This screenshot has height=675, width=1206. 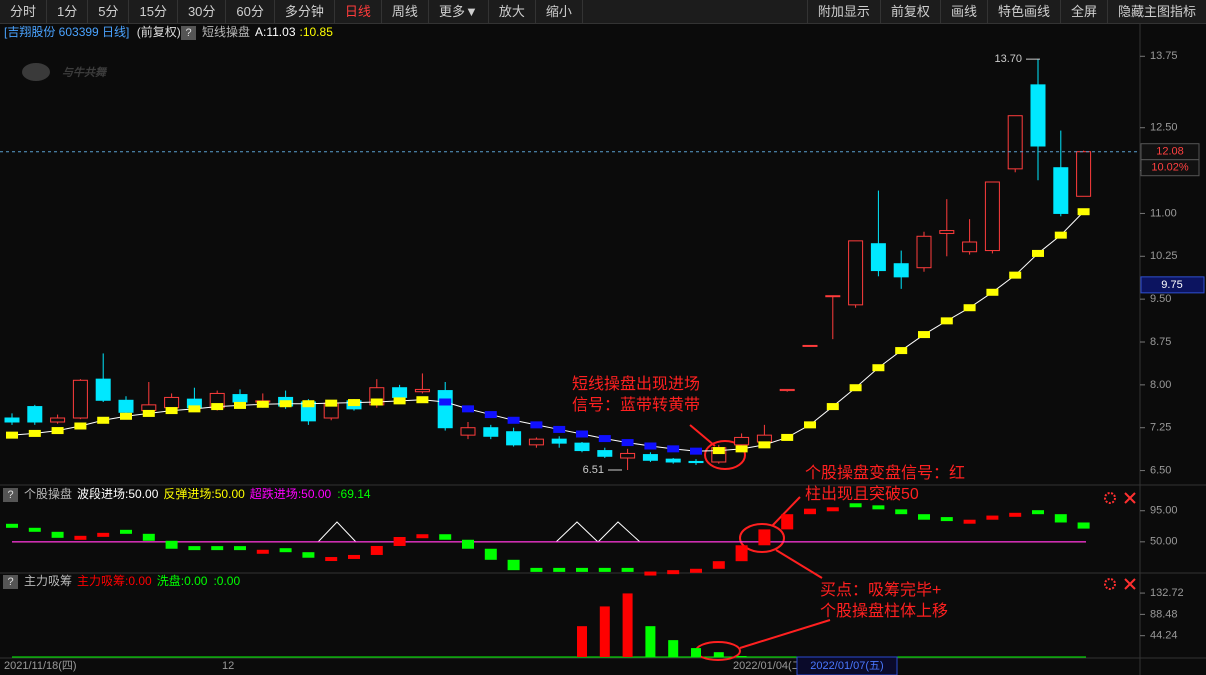 What do you see at coordinates (762, 538) in the screenshot?
I see `annotation-ellipse` at bounding box center [762, 538].